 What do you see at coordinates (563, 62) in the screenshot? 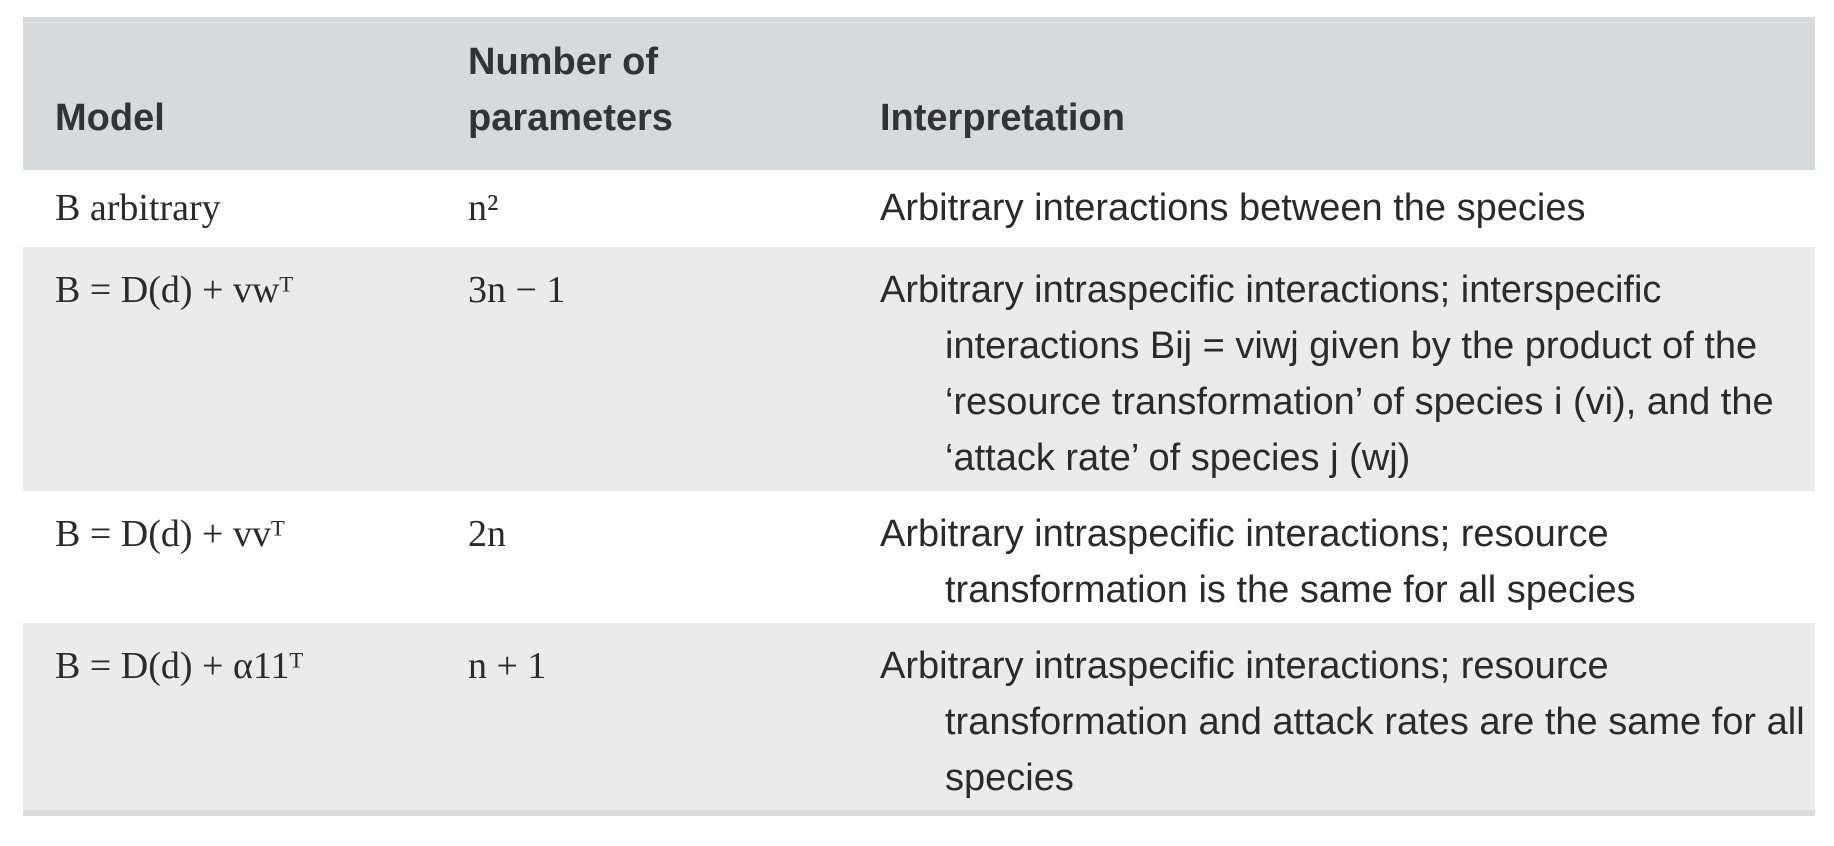
I see `header-params-line1: Number of` at bounding box center [563, 62].